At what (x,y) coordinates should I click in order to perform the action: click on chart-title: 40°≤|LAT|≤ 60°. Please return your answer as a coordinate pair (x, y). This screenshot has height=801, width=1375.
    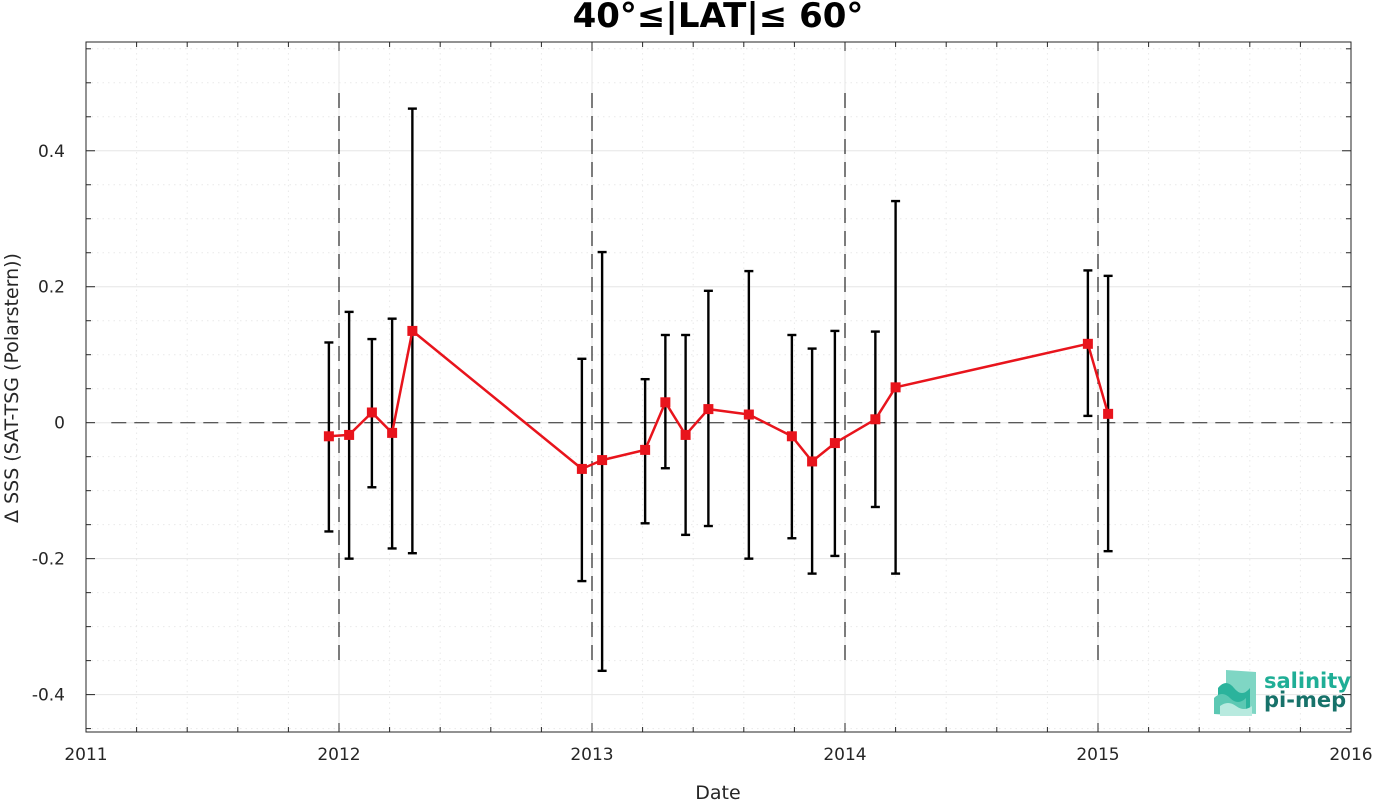
    Looking at the image, I should click on (718, 18).